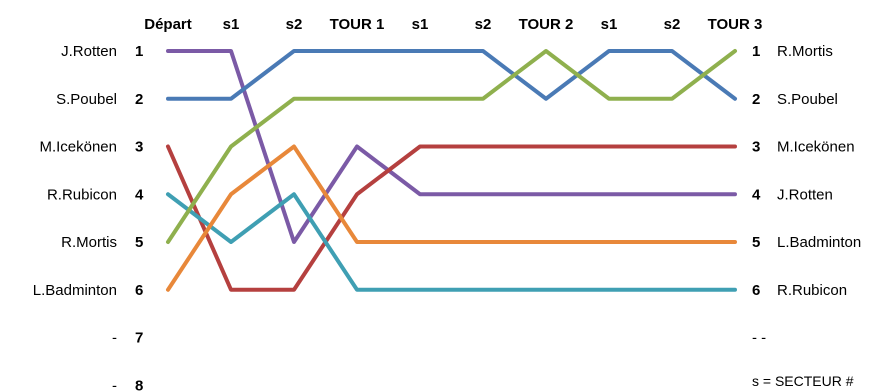 Image resolution: width=886 pixels, height=391 pixels. I want to click on checkpoint-label: Départ, so click(168, 24).